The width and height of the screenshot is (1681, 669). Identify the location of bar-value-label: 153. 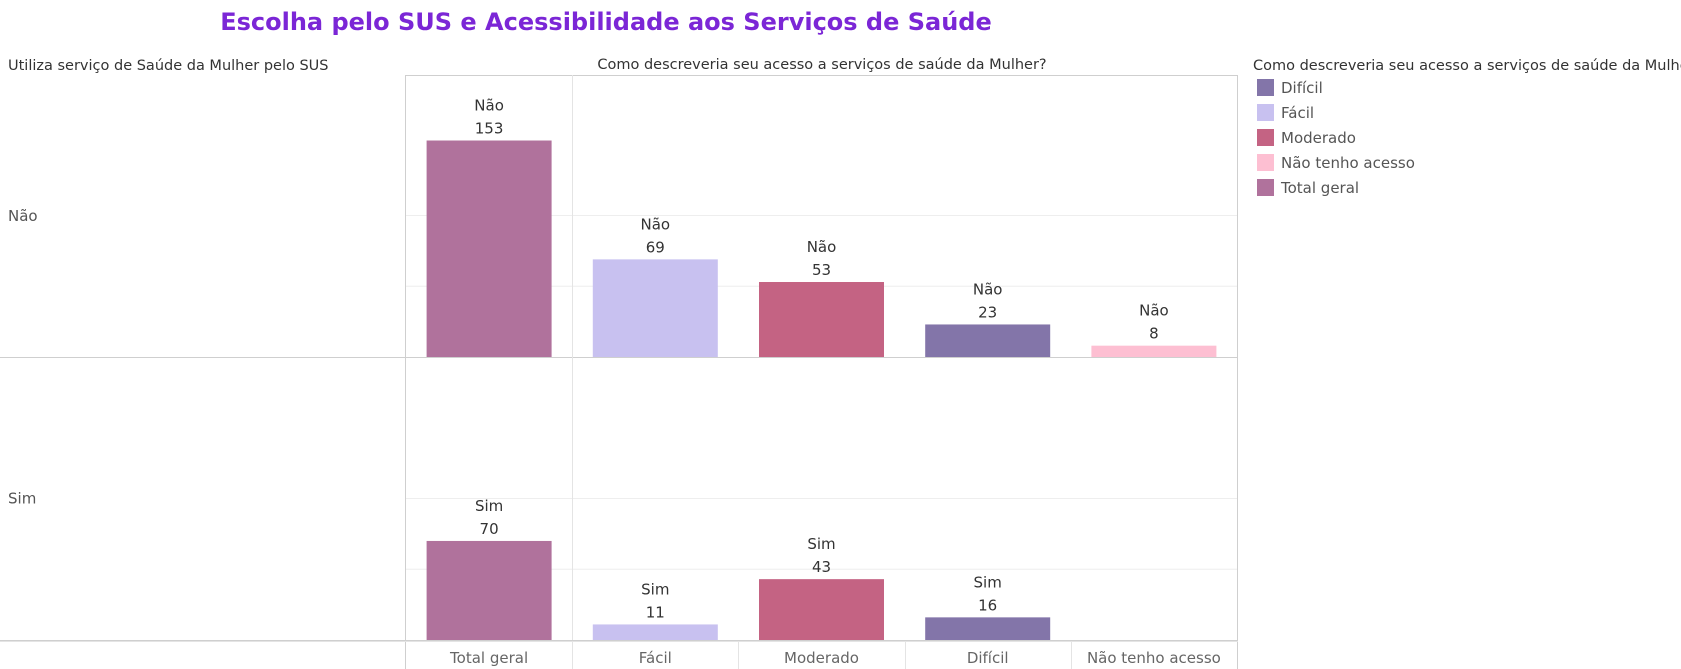
(489, 129).